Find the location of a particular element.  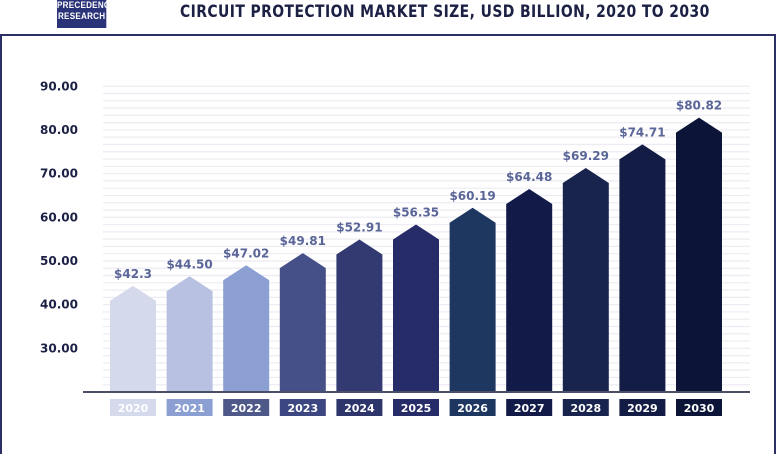

bar-2024 is located at coordinates (359, 315).